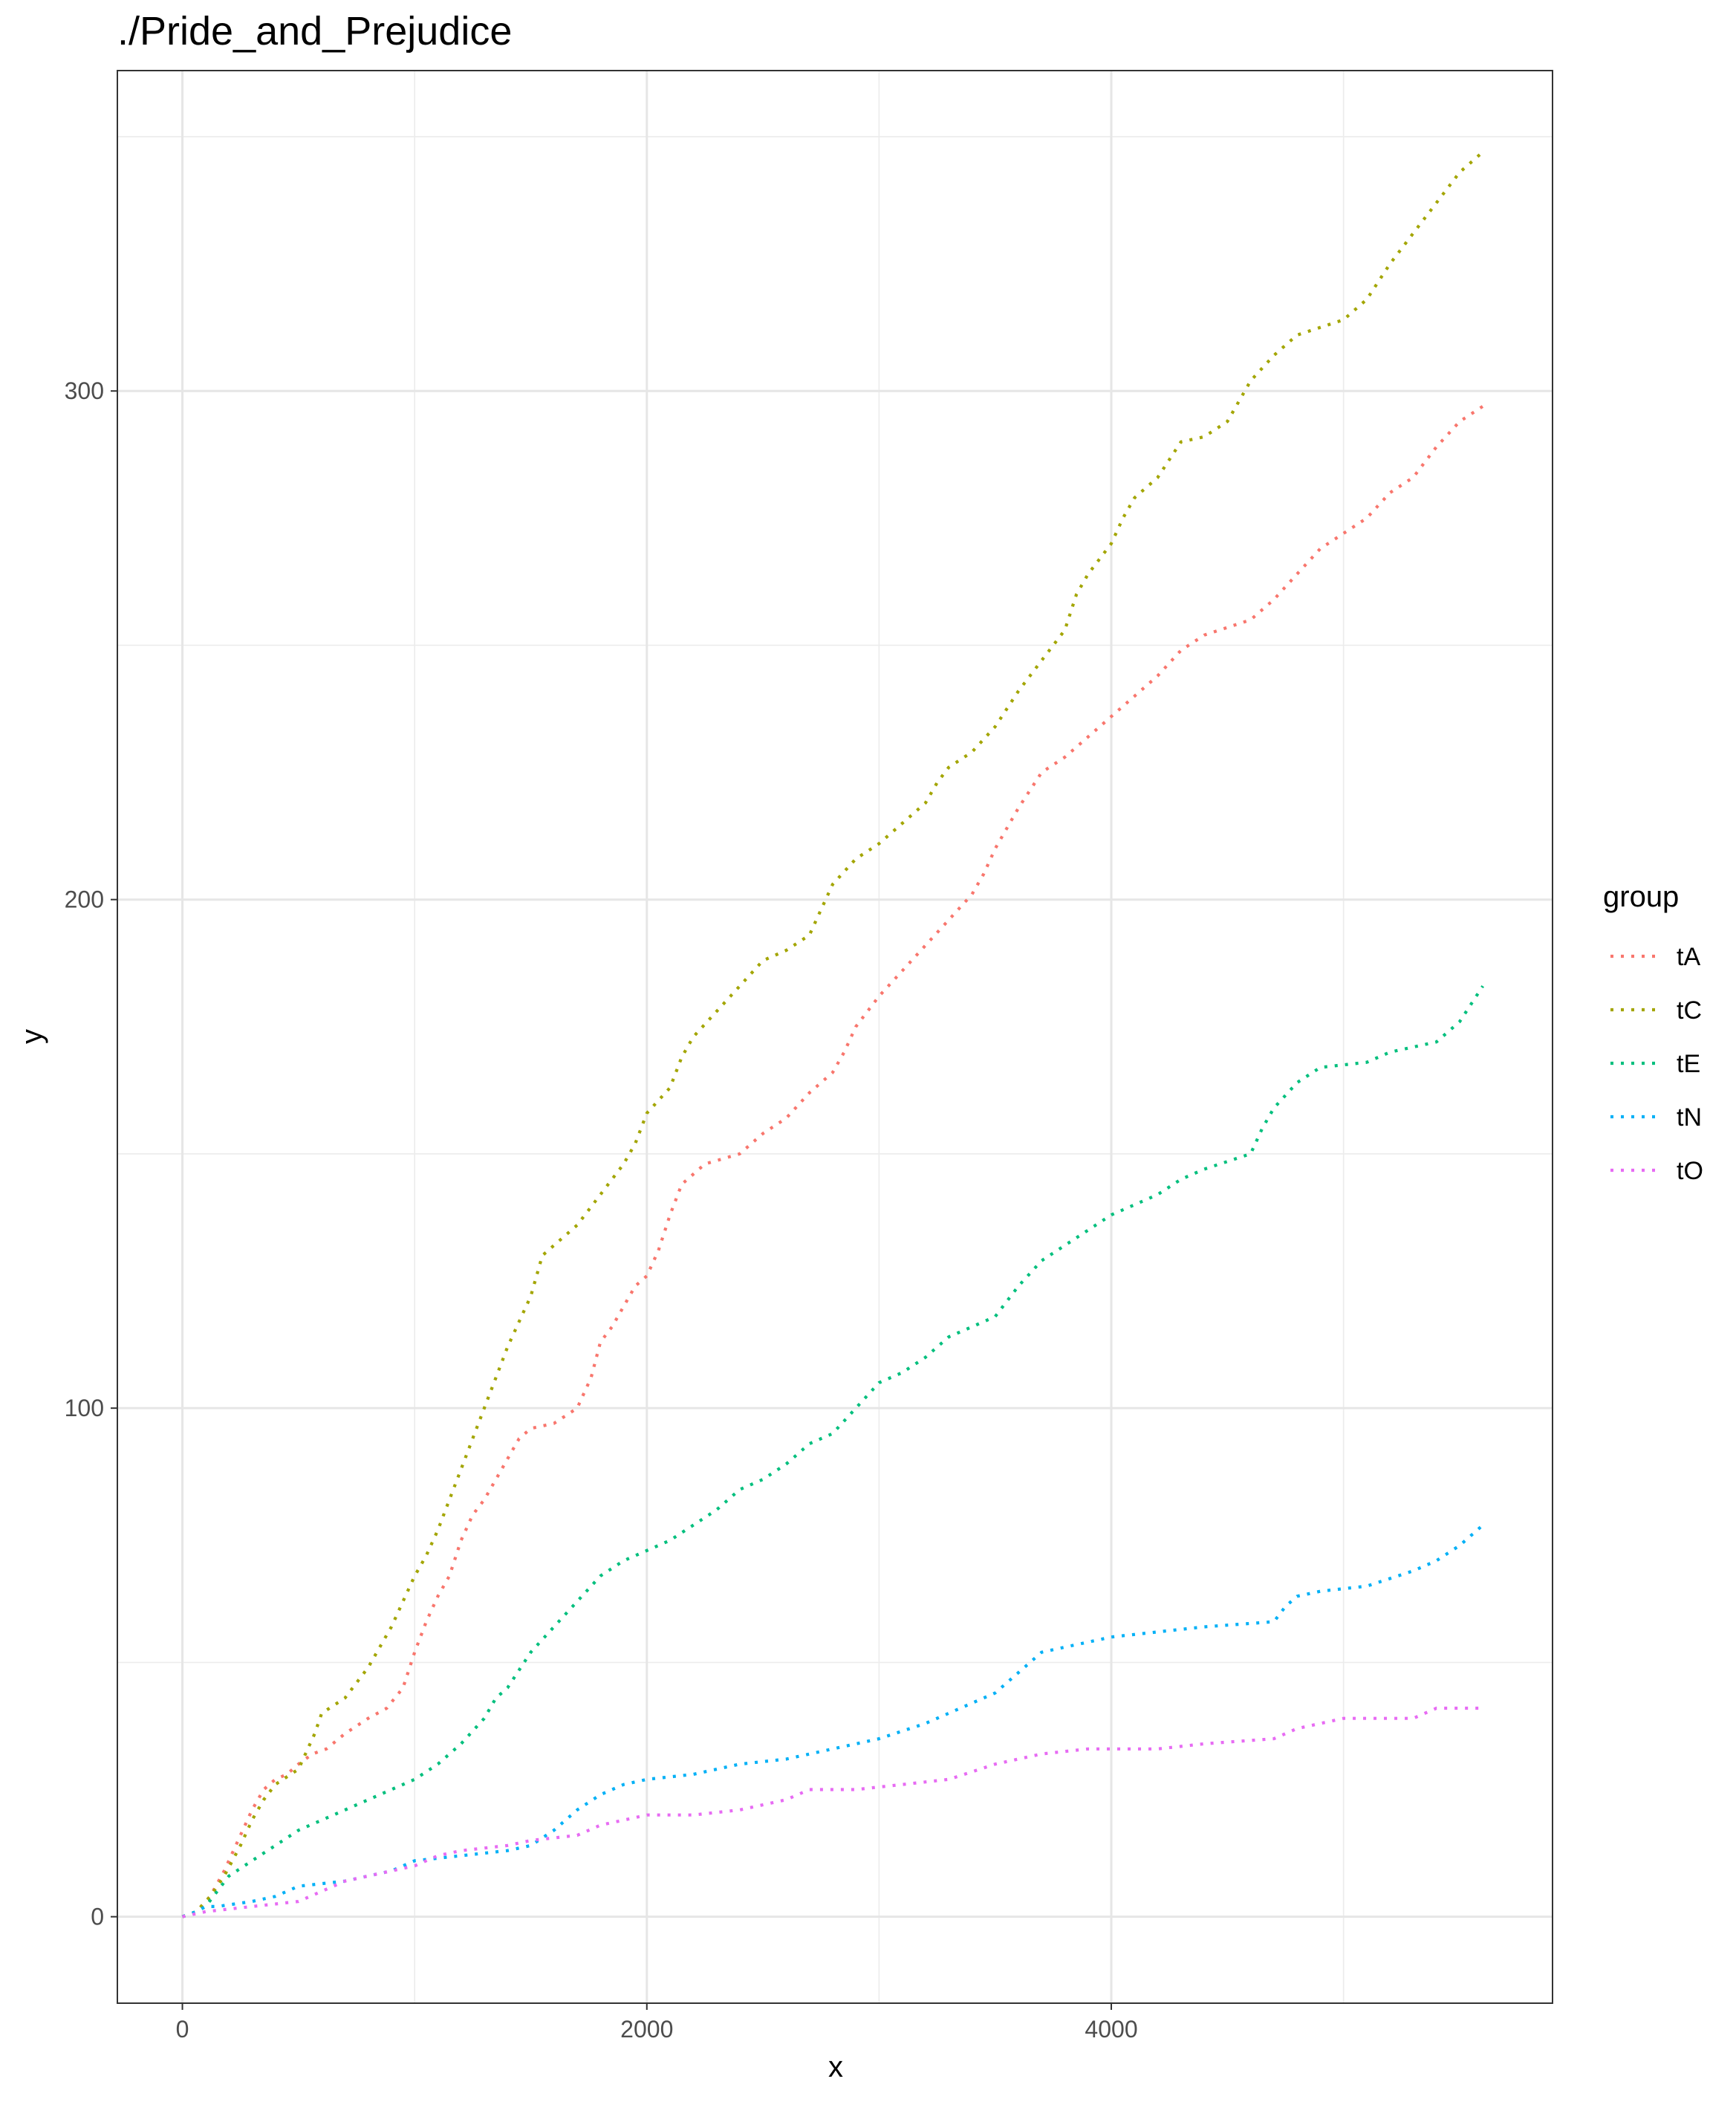 The image size is (1736, 2102). What do you see at coordinates (832, 1812) in the screenshot?
I see `series-line-tO` at bounding box center [832, 1812].